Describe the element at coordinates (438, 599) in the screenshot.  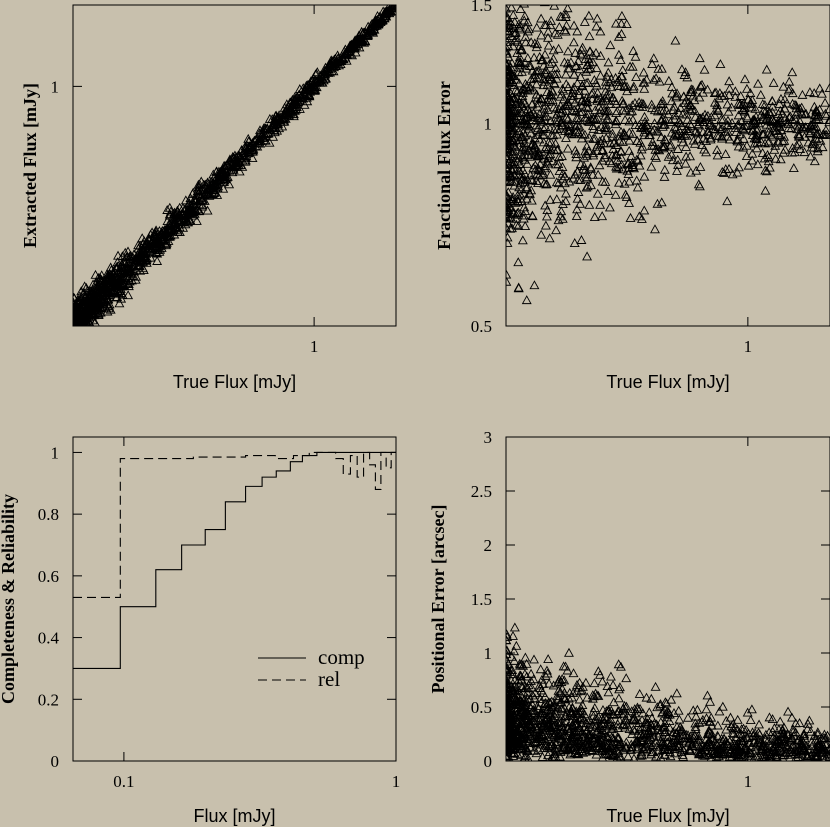
I see `y-axis-label: Positional Error [arcsec]` at that location.